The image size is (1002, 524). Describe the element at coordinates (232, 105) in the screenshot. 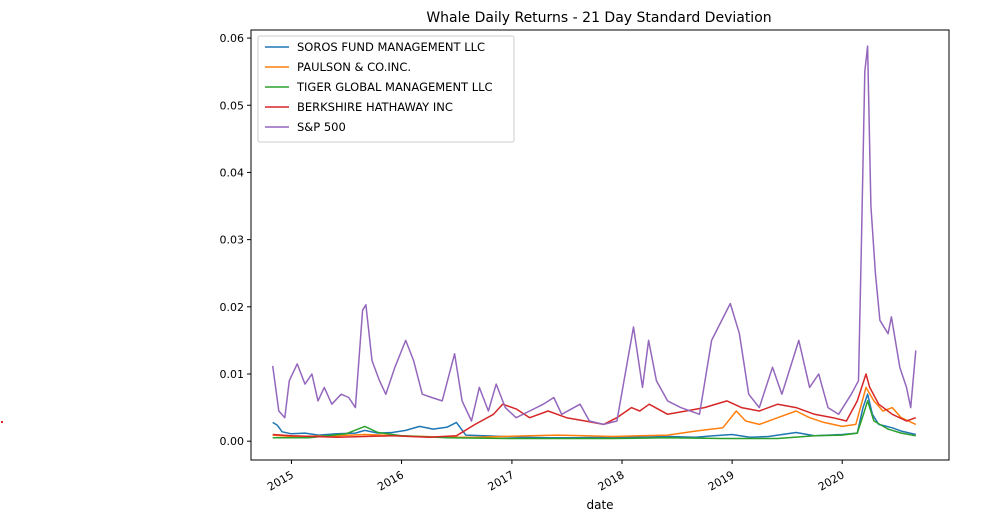

I see `y-tick-label: 0.05` at that location.